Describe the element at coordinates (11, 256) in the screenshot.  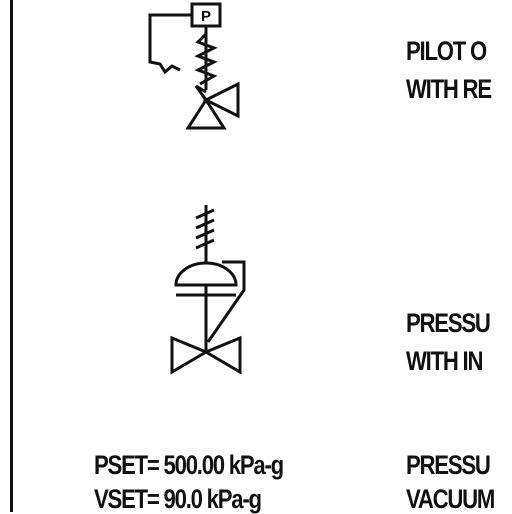
I see `left-frame-border` at that location.